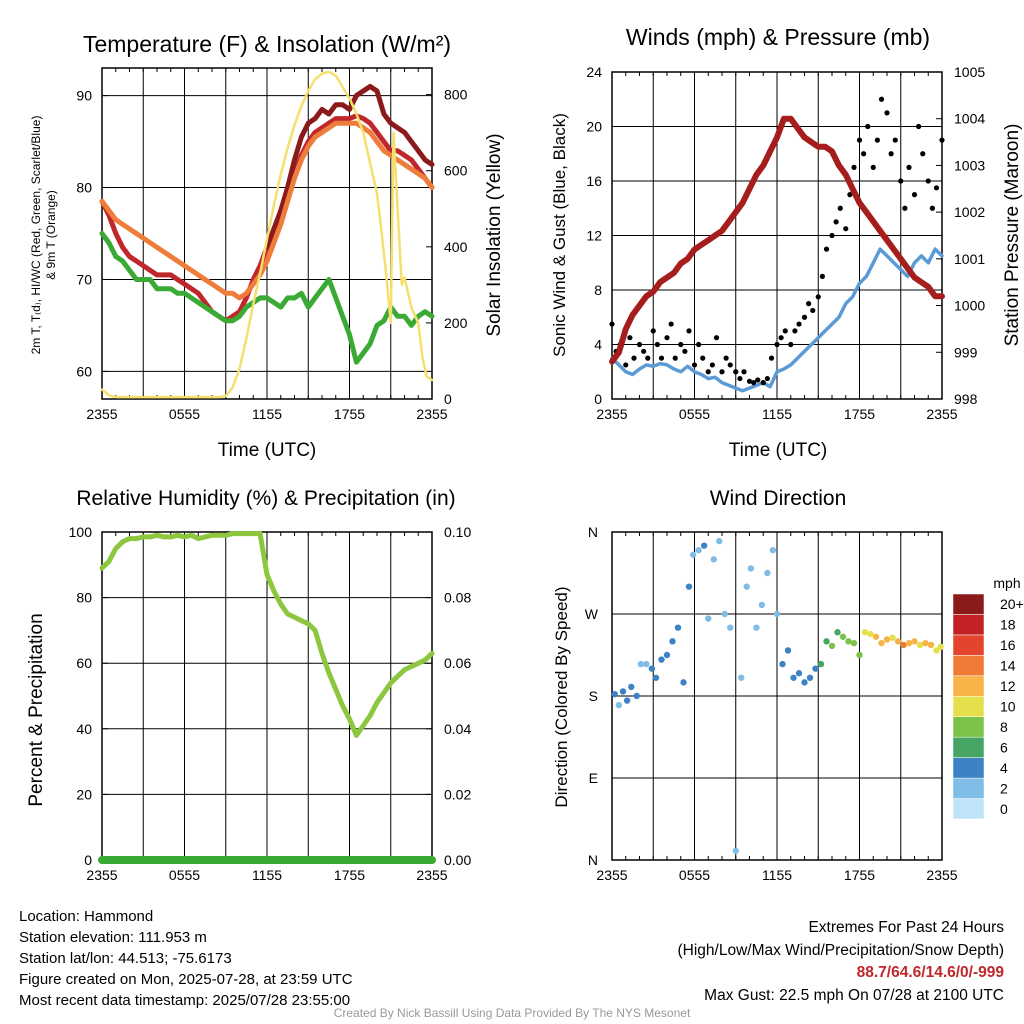 This screenshot has height=1024, width=1024. I want to click on colorbar-label: 18, so click(1008, 625).